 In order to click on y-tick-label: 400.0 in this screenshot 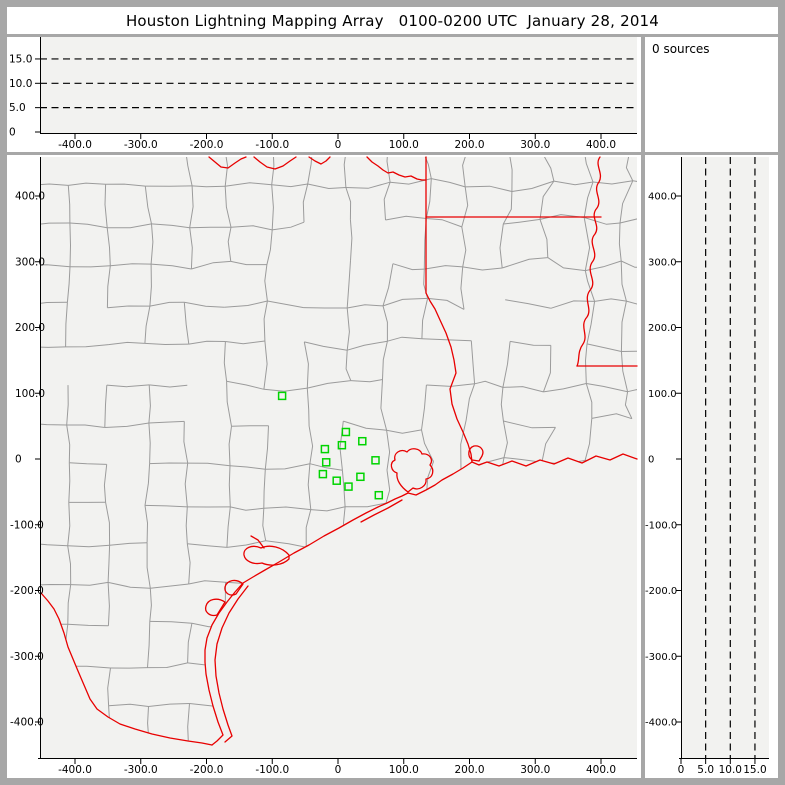, I will do `click(662, 197)`.